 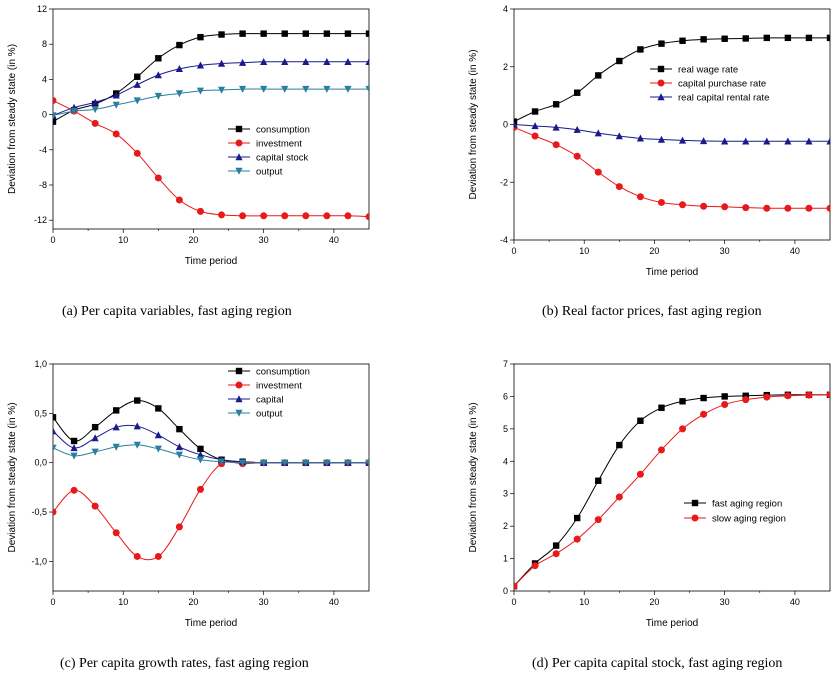 I want to click on y-tick-label: 6, so click(x=505, y=396).